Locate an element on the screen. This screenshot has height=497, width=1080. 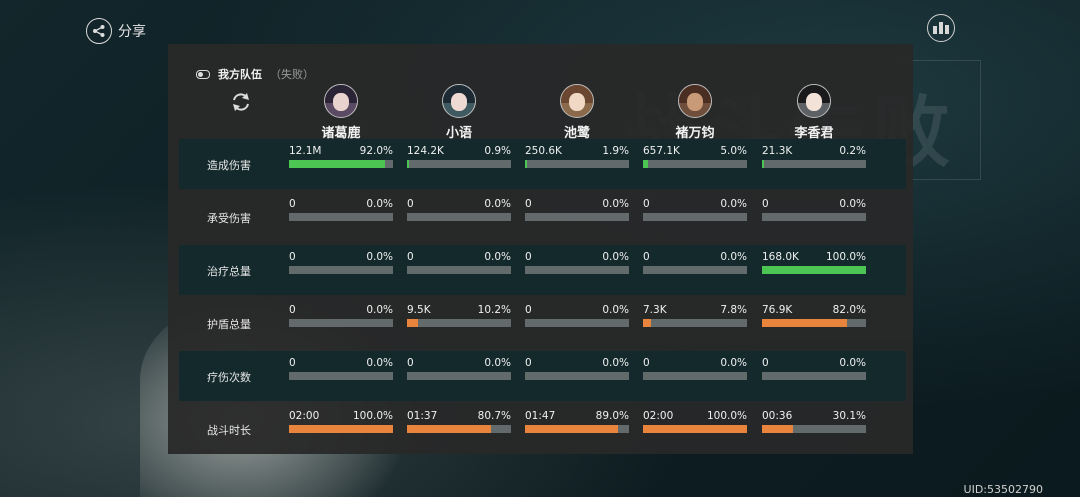
stat-percent: 30.1% is located at coordinates (849, 416).